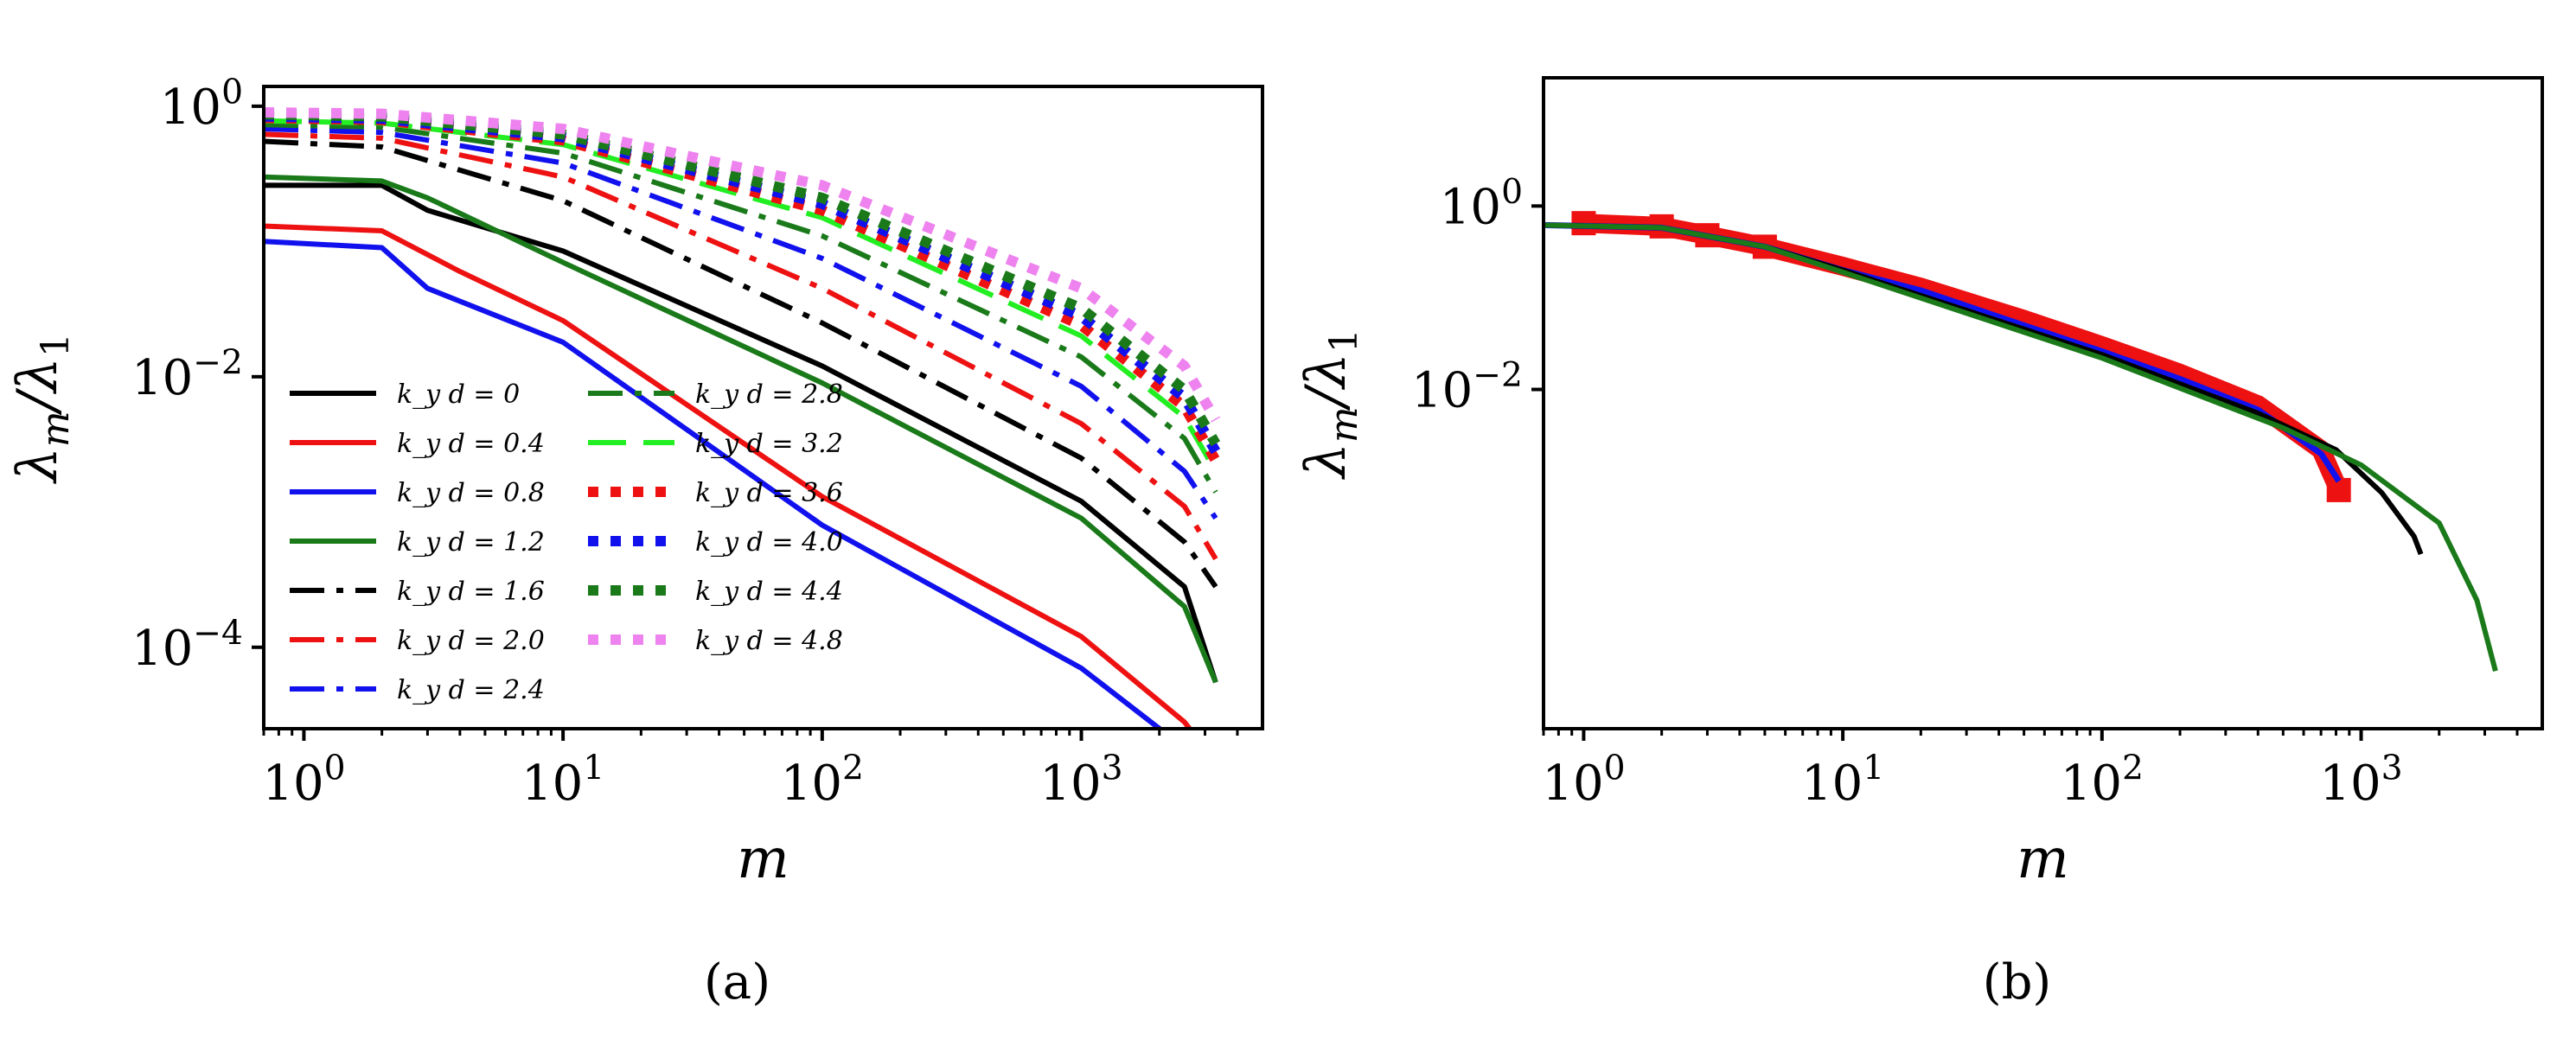 This screenshot has width=2576, height=1052. Describe the element at coordinates (471, 543) in the screenshot. I see `legend-label: k_y d = 1.2` at that location.